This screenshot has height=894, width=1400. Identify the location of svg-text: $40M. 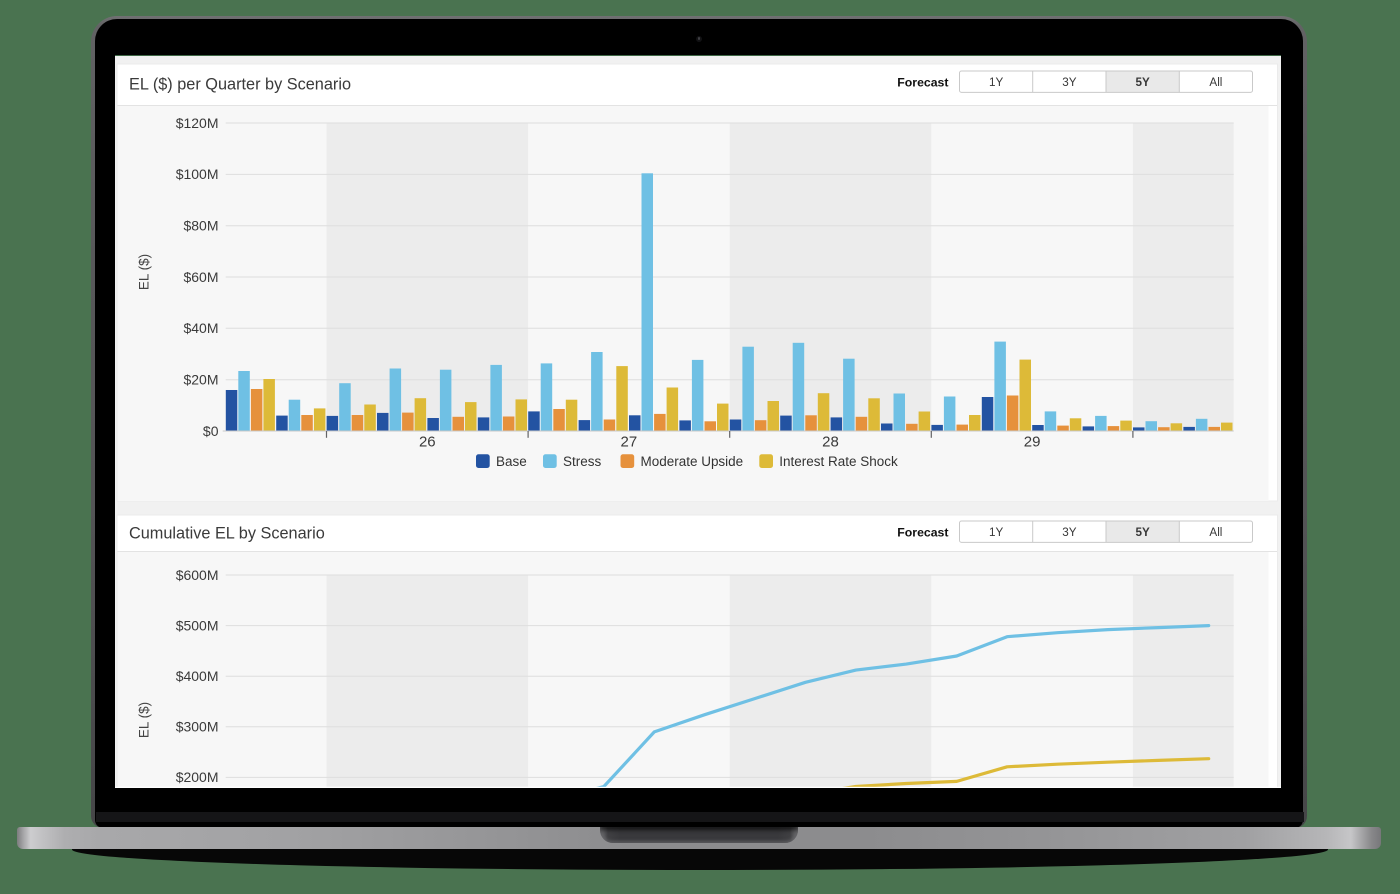
(200, 328).